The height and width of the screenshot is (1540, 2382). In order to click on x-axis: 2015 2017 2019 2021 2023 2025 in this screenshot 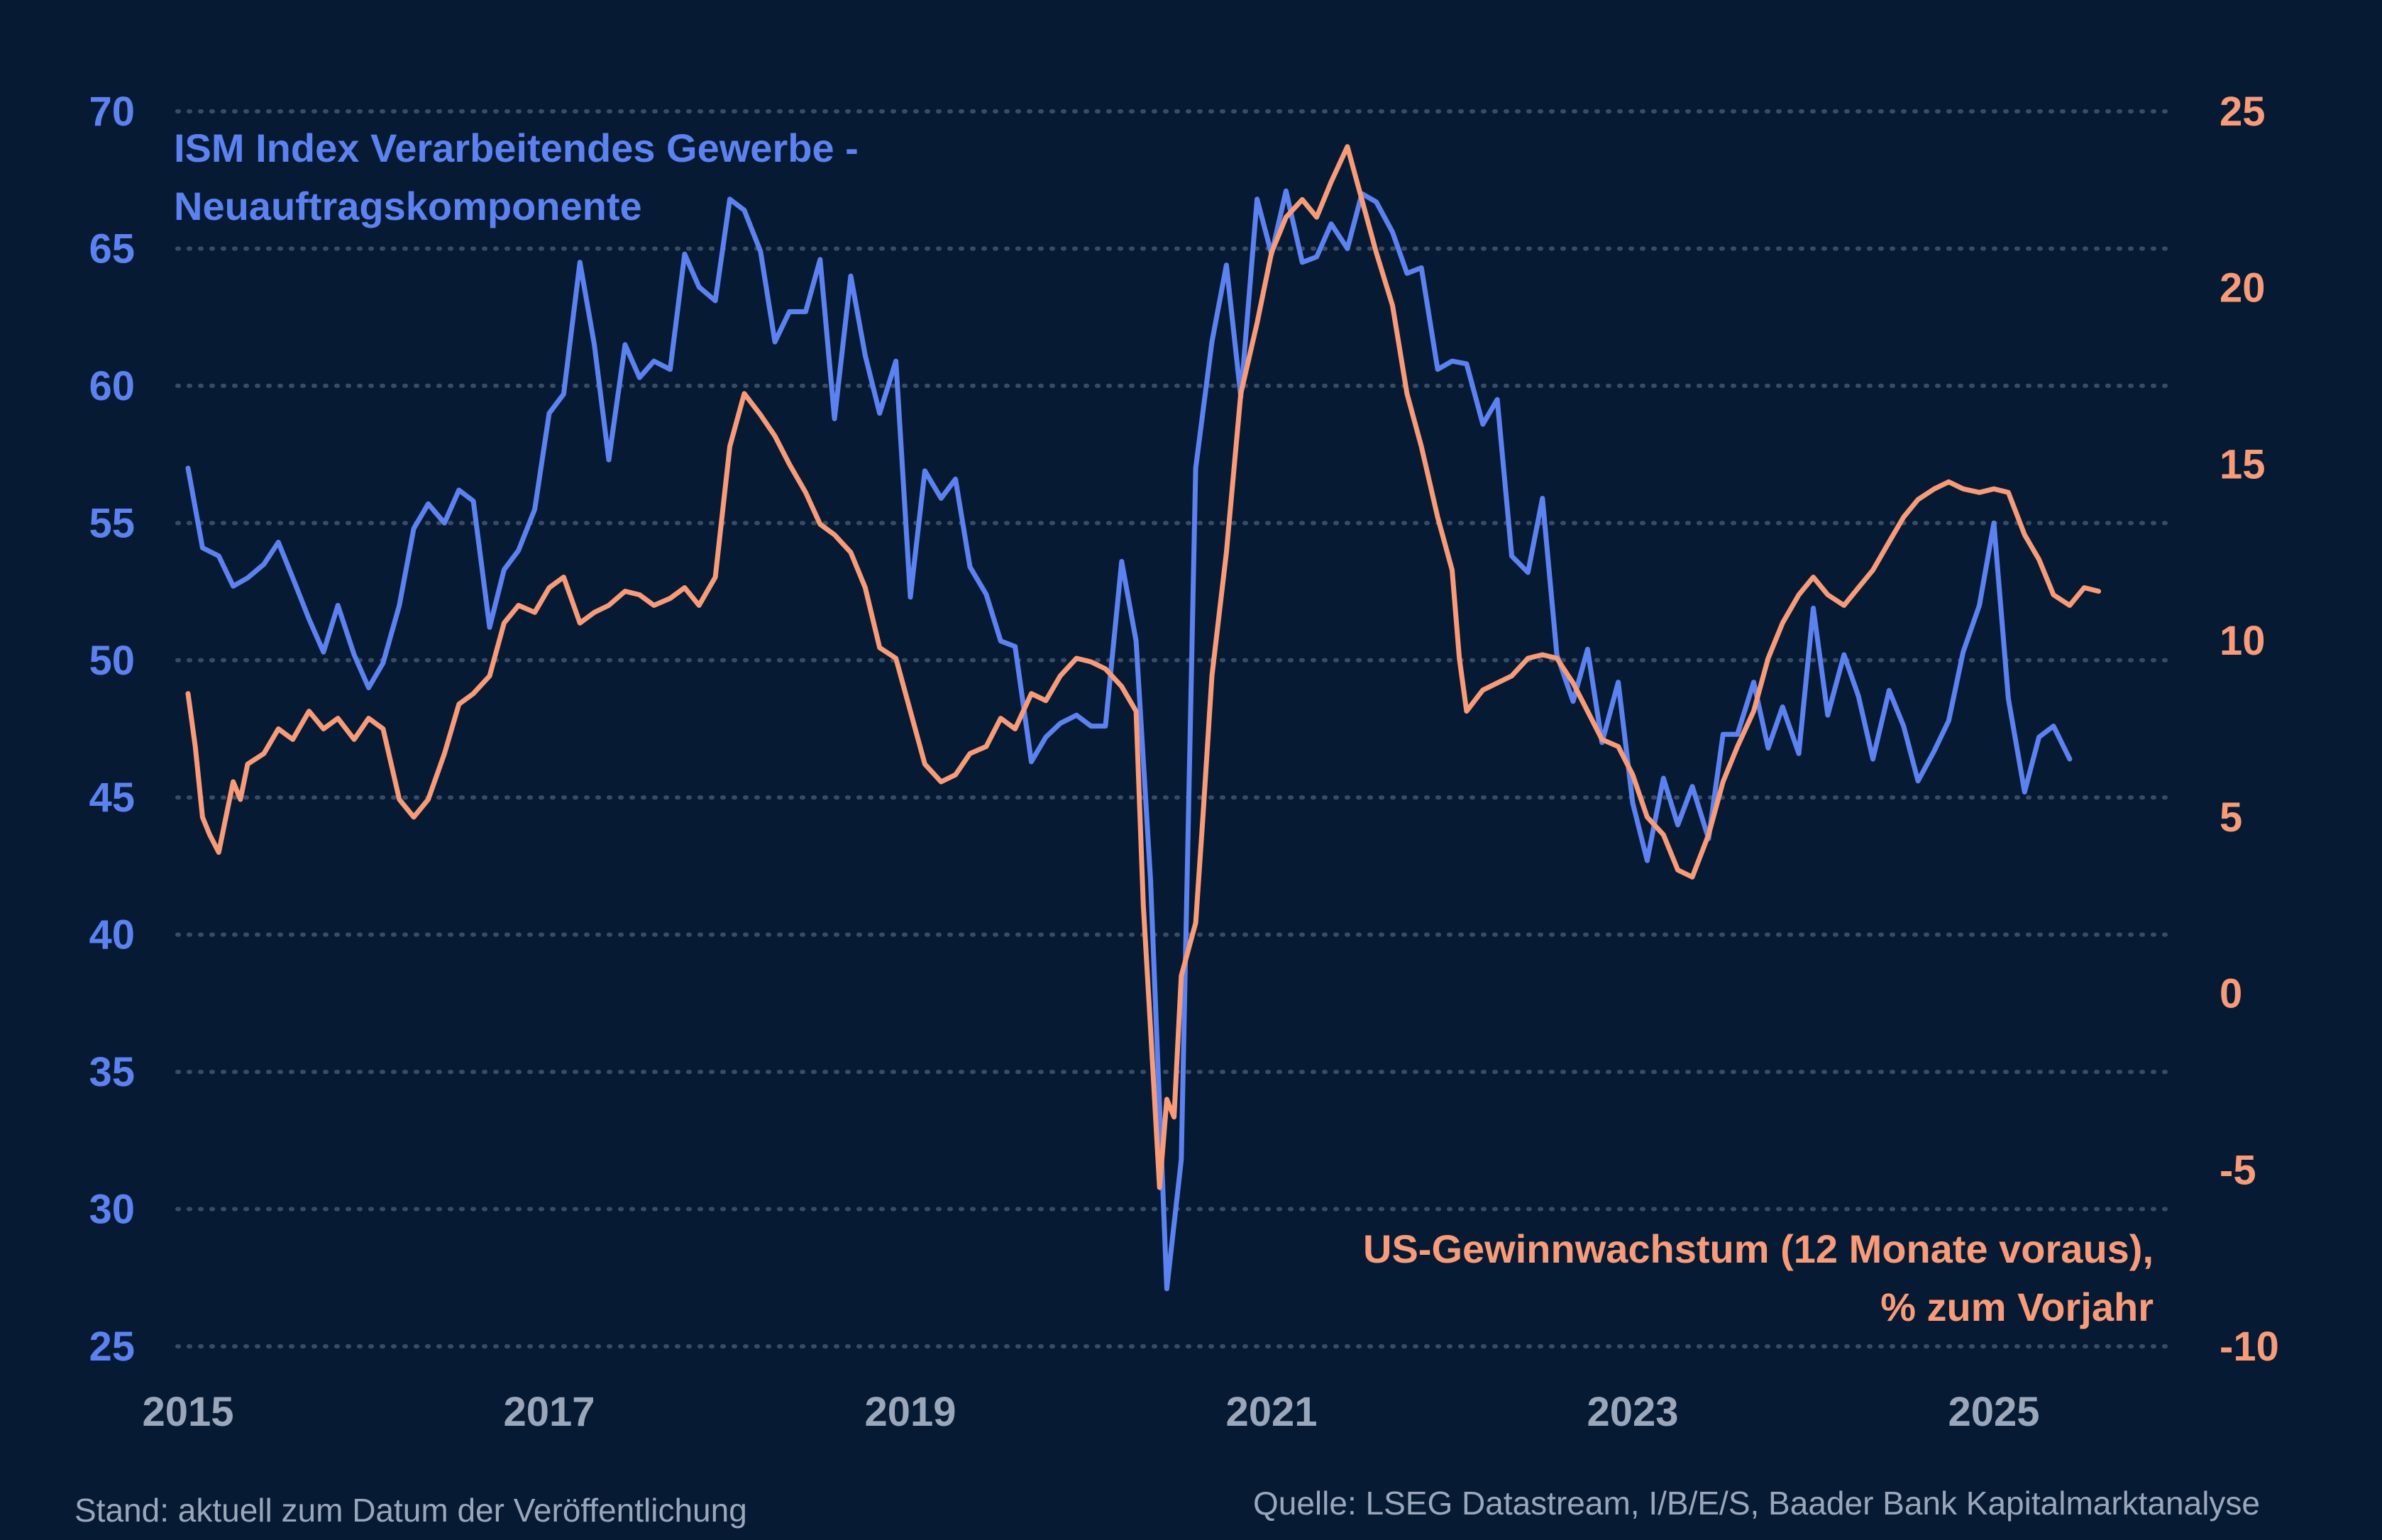, I will do `click(1090, 1412)`.